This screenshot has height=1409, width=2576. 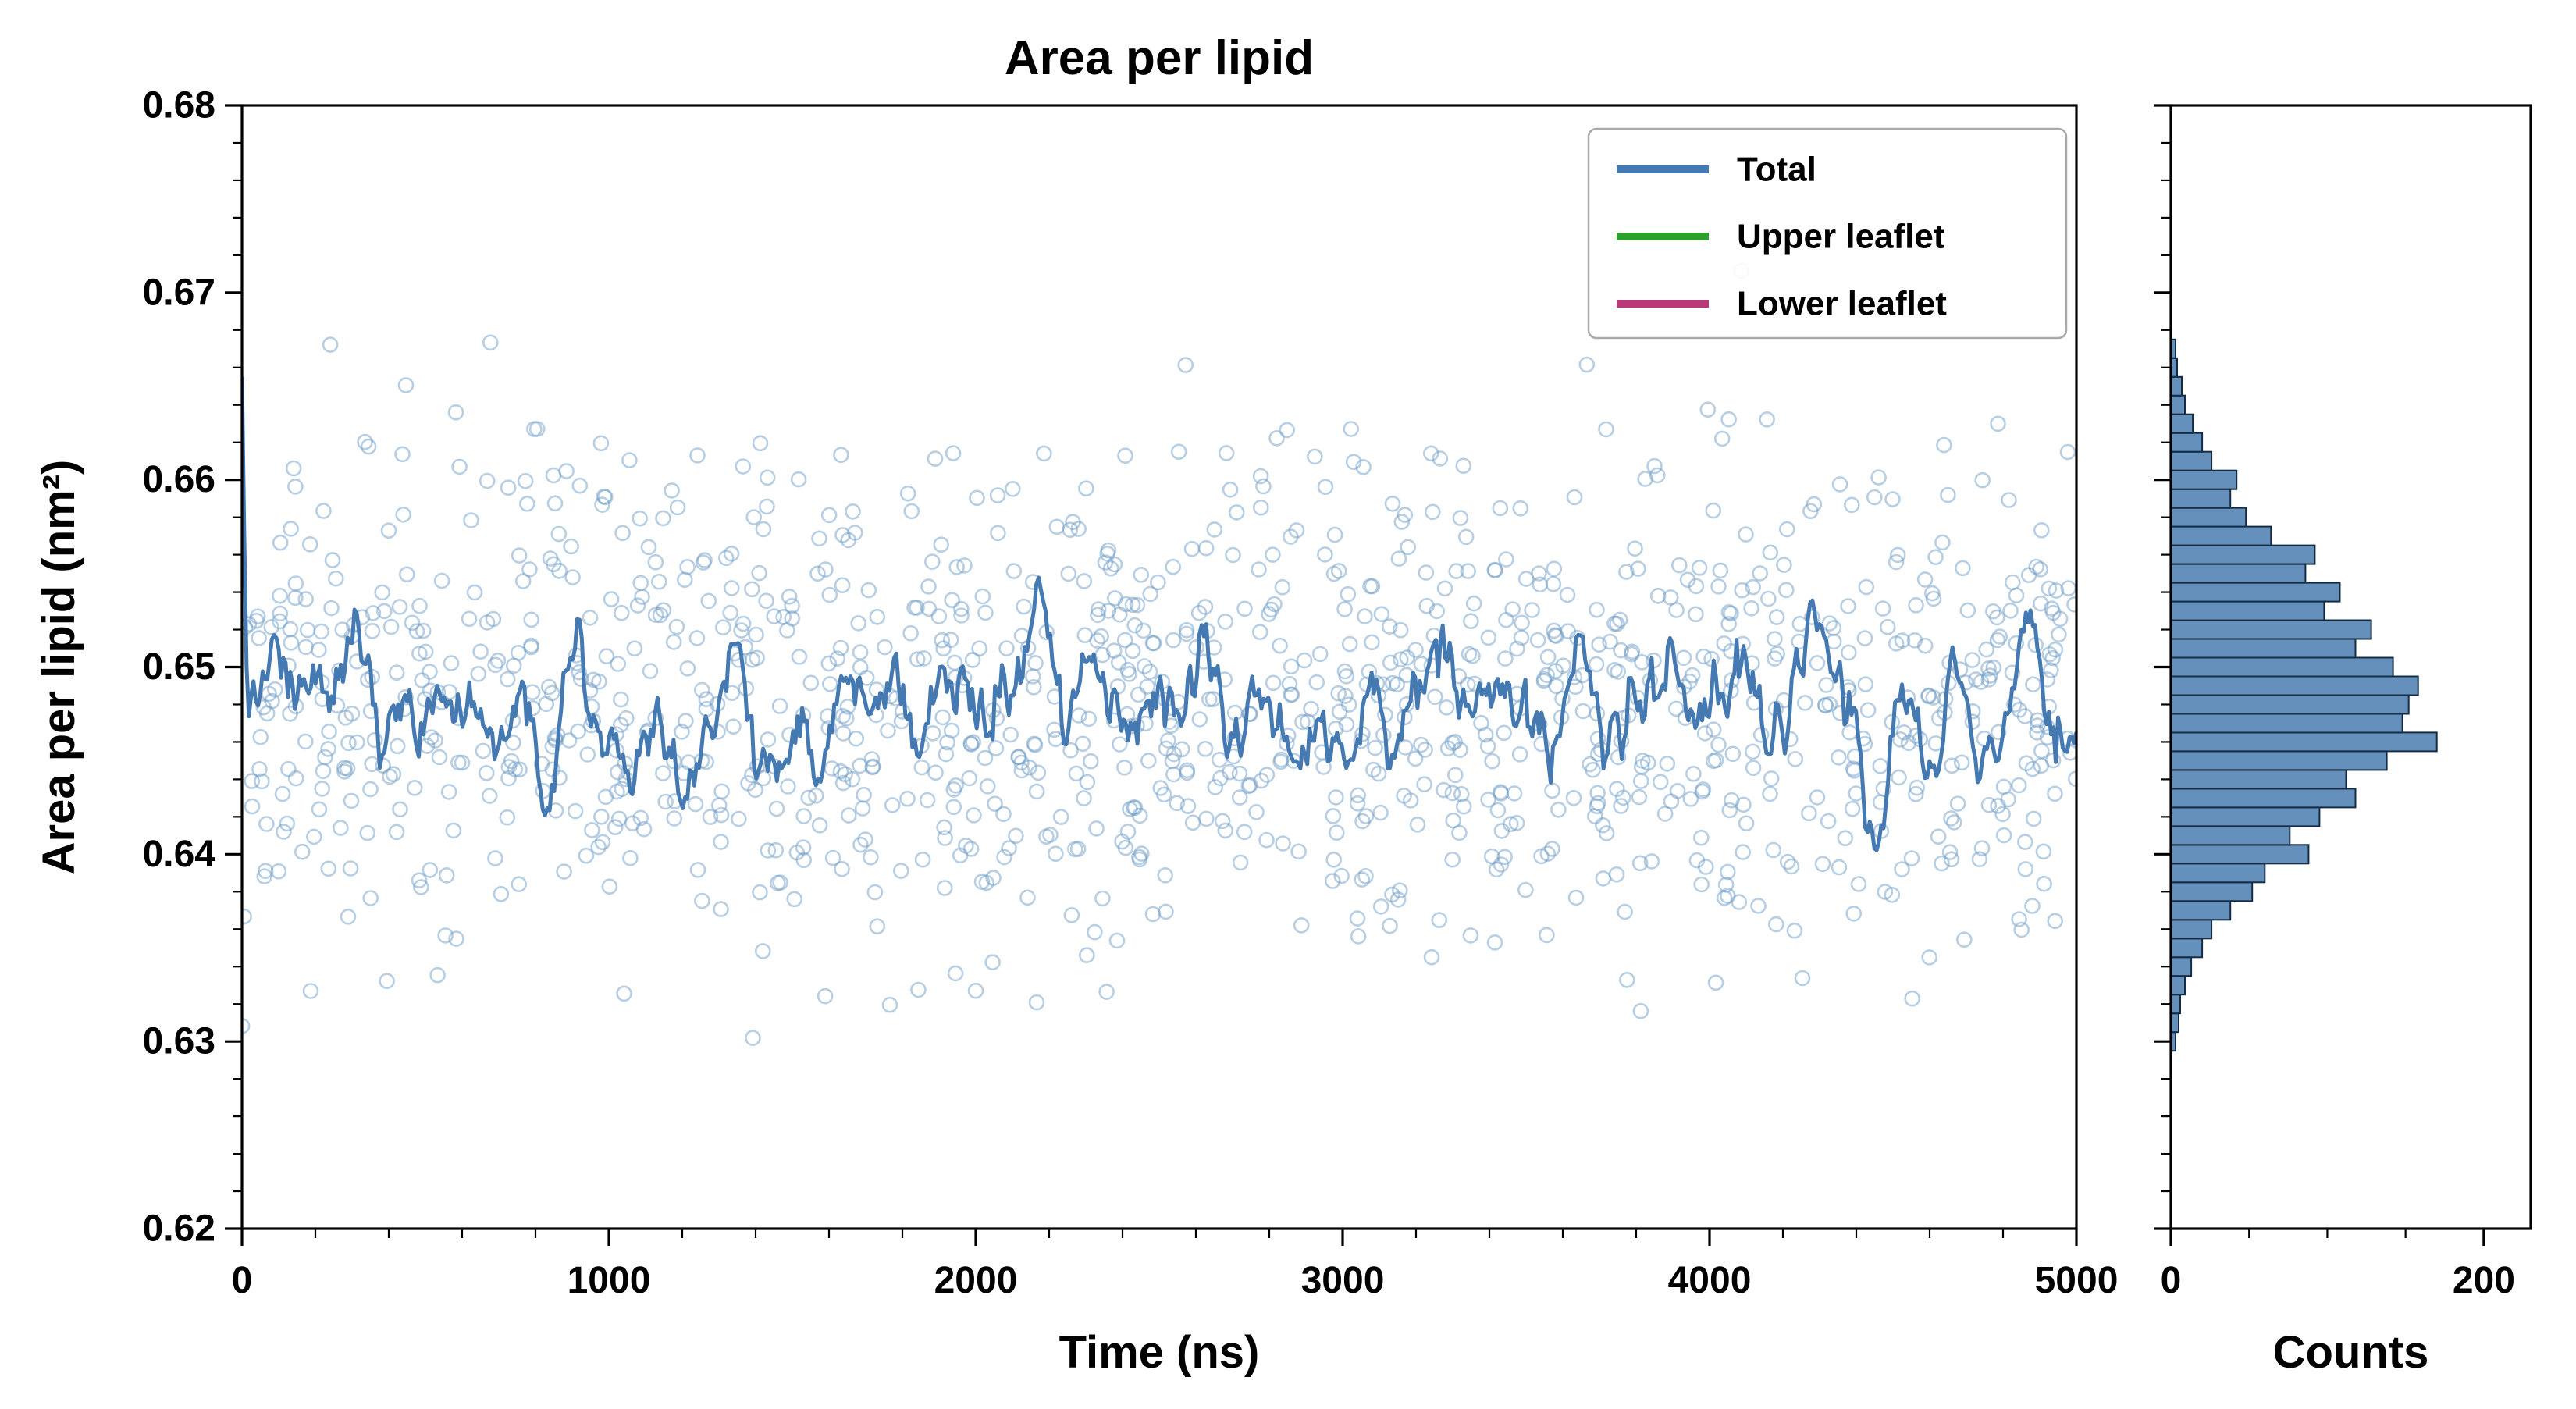 What do you see at coordinates (1842, 304) in the screenshot?
I see `legend-label-lower-leaflet: Lower leaflet` at bounding box center [1842, 304].